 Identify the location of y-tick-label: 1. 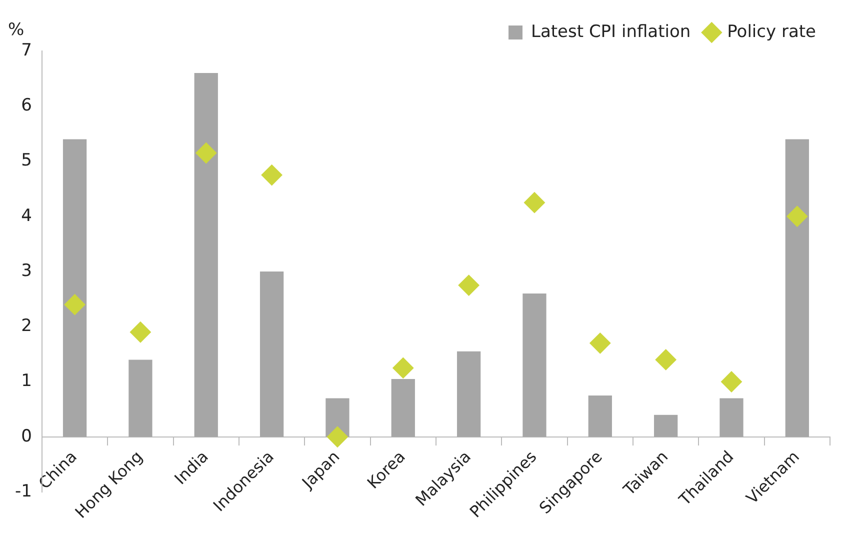
(26, 381).